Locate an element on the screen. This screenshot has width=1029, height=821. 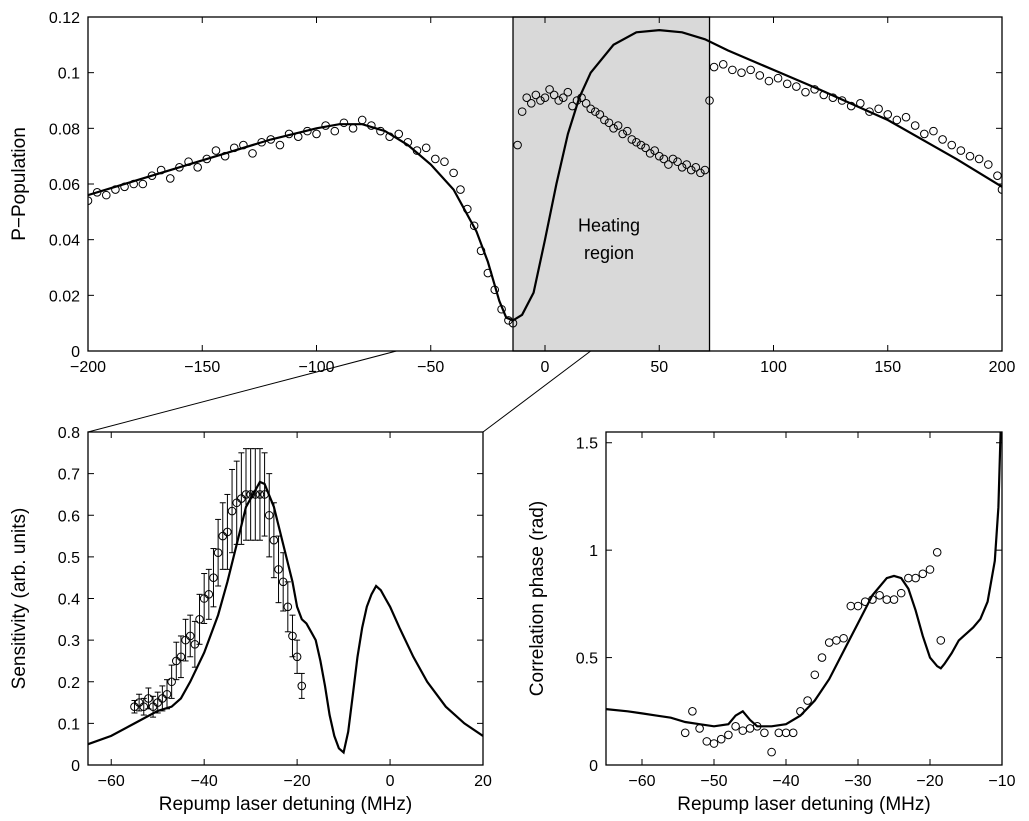
y-tick-label: 0.12 is located at coordinates (64, 18).